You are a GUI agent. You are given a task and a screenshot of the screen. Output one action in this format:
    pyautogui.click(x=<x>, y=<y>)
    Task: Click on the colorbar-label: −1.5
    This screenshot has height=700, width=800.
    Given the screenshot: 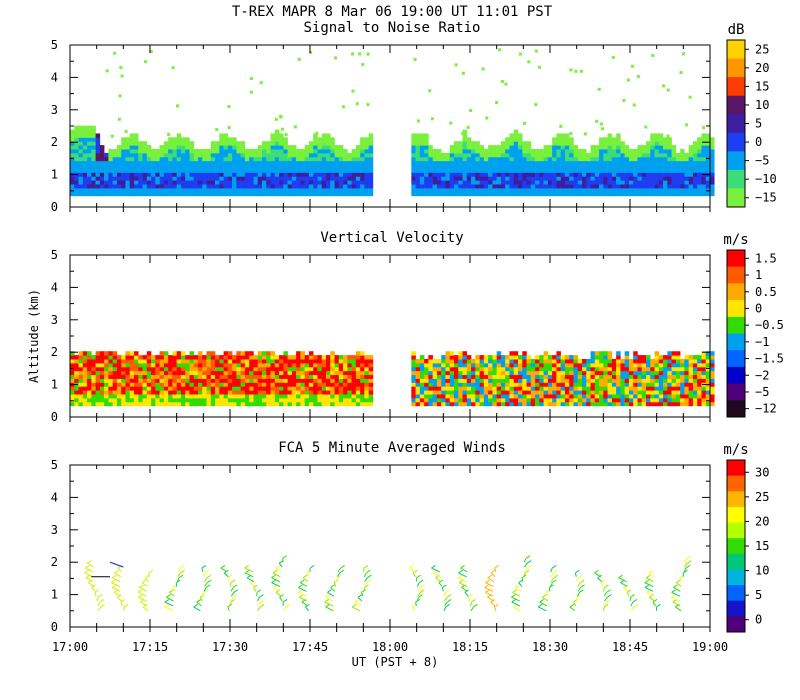 What is the action you would take?
    pyautogui.click(x=769, y=359)
    